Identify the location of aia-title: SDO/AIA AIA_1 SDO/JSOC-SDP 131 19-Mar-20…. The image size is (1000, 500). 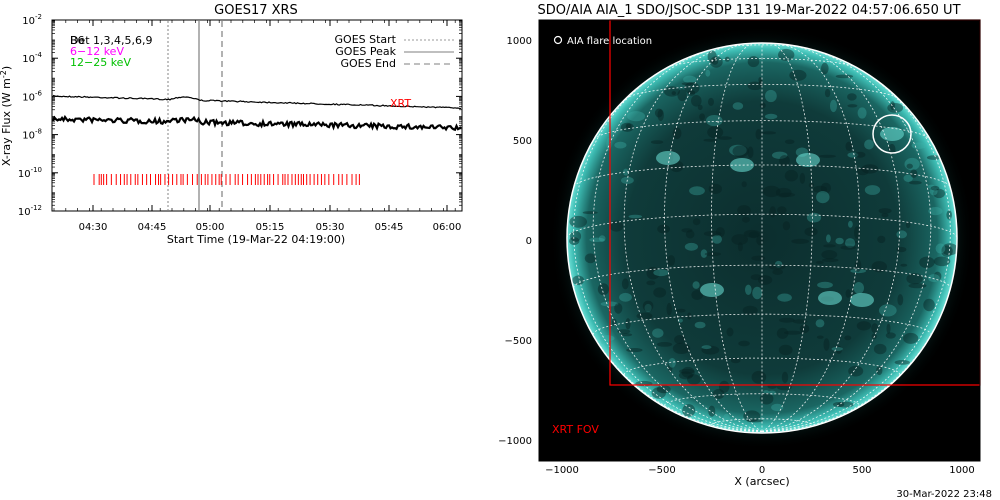
(748, 10).